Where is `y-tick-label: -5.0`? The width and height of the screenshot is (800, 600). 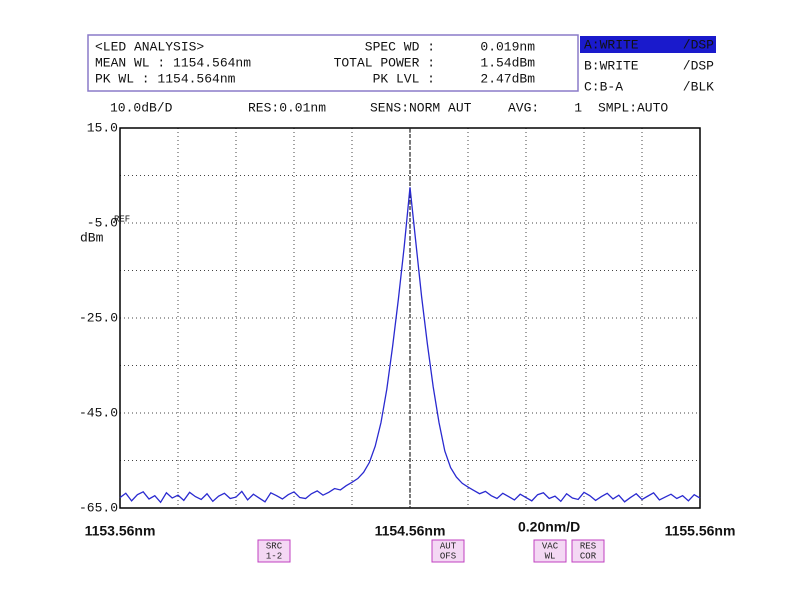 y-tick-label: -5.0 is located at coordinates (102, 222).